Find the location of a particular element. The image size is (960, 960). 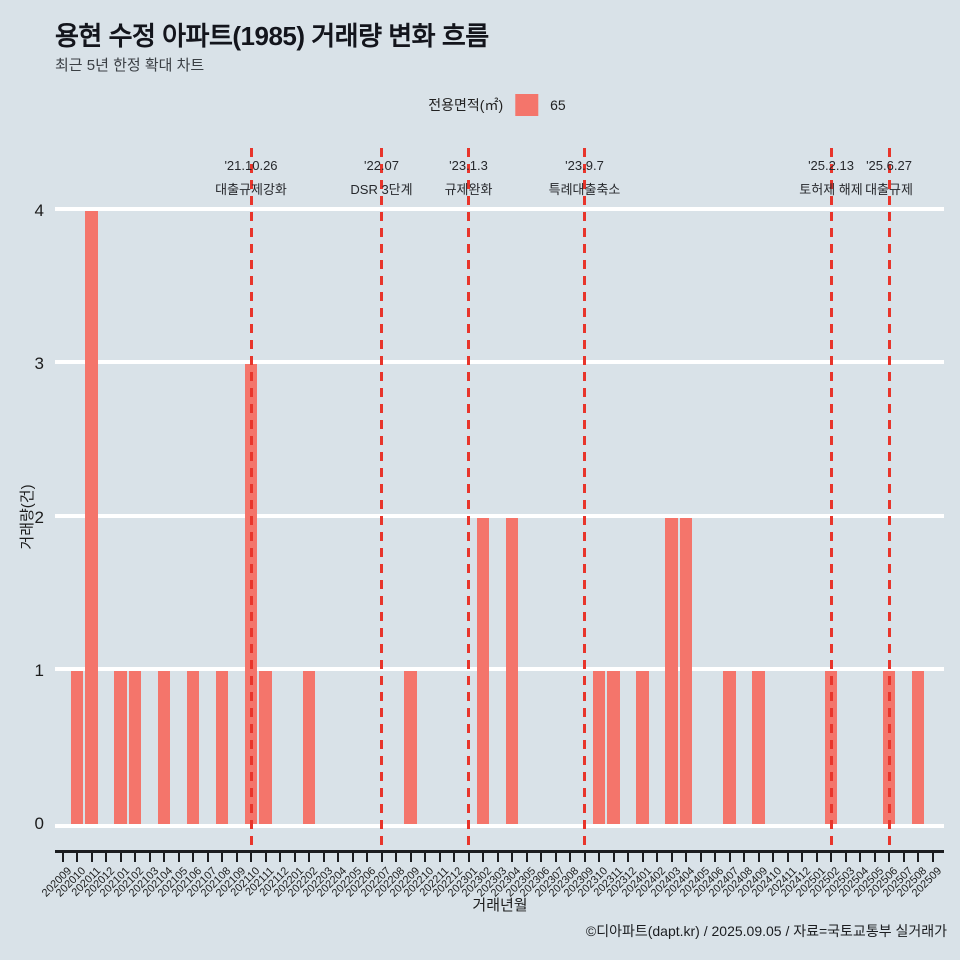

annotation-label: 대출규제강화 is located at coordinates (251, 189).